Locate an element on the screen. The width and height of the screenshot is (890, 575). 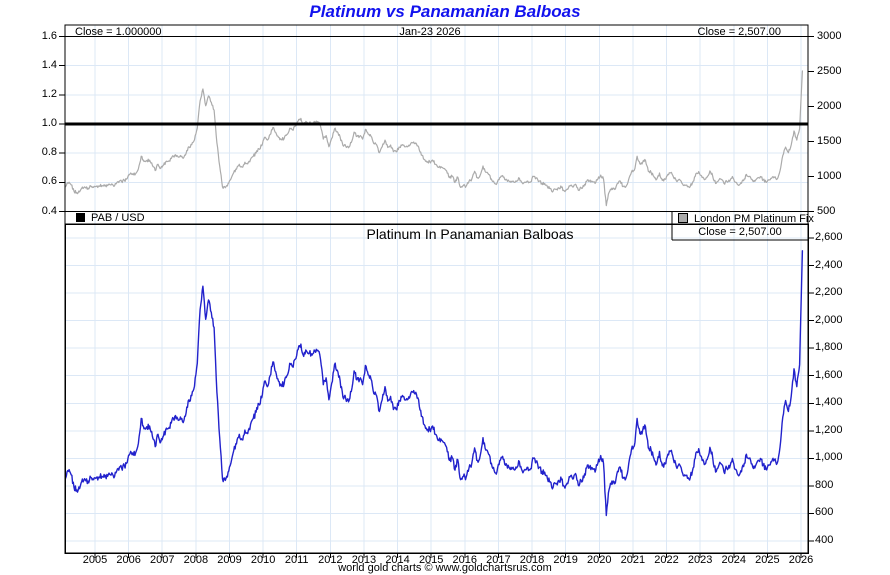
x-axis-year-label: 2016 is located at coordinates (465, 560).